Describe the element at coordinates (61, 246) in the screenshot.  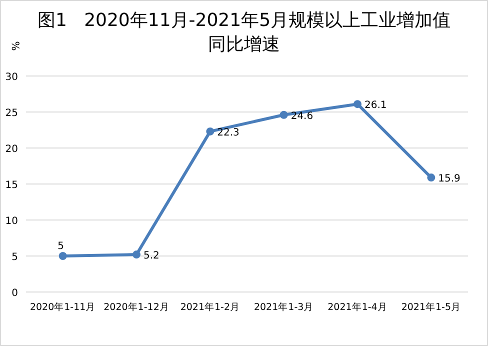
I see `data-label: 5` at that location.